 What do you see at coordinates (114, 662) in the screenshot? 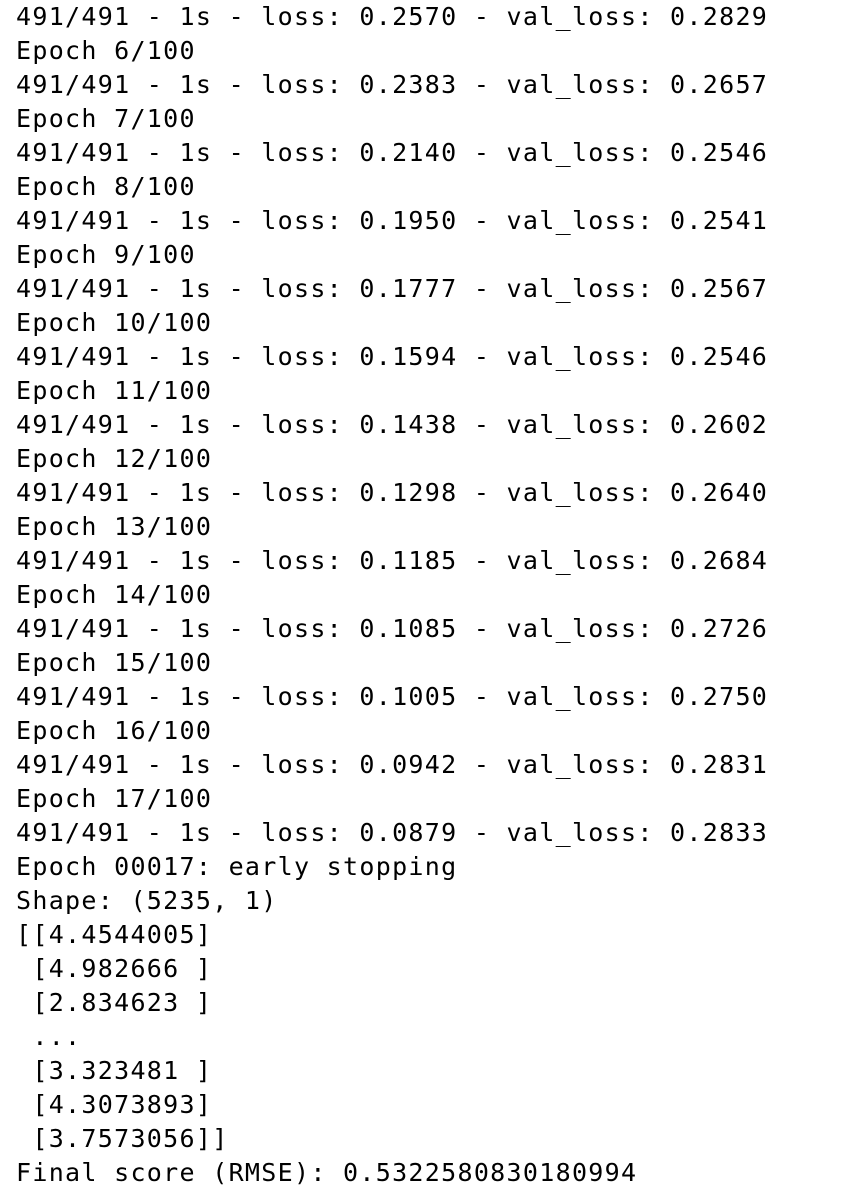
I see `console-line: Epoch 15/100` at bounding box center [114, 662].